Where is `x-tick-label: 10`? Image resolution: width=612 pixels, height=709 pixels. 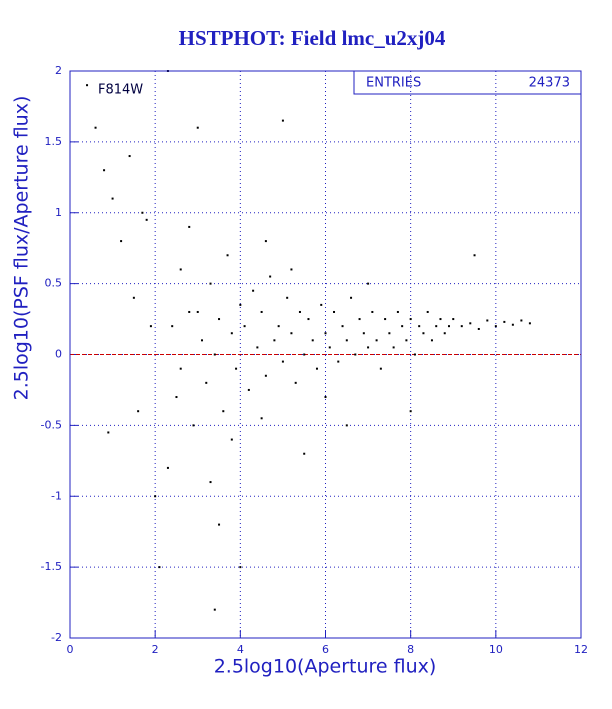
x-tick-label: 10 is located at coordinates (496, 649).